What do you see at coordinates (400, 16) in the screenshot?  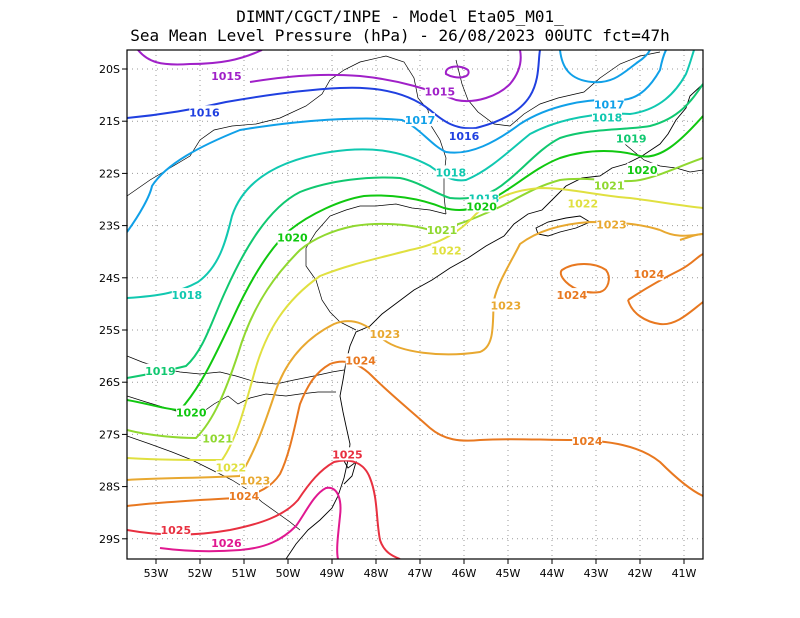 I see `map-title-line-1: DIMNT/CGCT/INPE - Model Eta05_M01_` at bounding box center [400, 16].